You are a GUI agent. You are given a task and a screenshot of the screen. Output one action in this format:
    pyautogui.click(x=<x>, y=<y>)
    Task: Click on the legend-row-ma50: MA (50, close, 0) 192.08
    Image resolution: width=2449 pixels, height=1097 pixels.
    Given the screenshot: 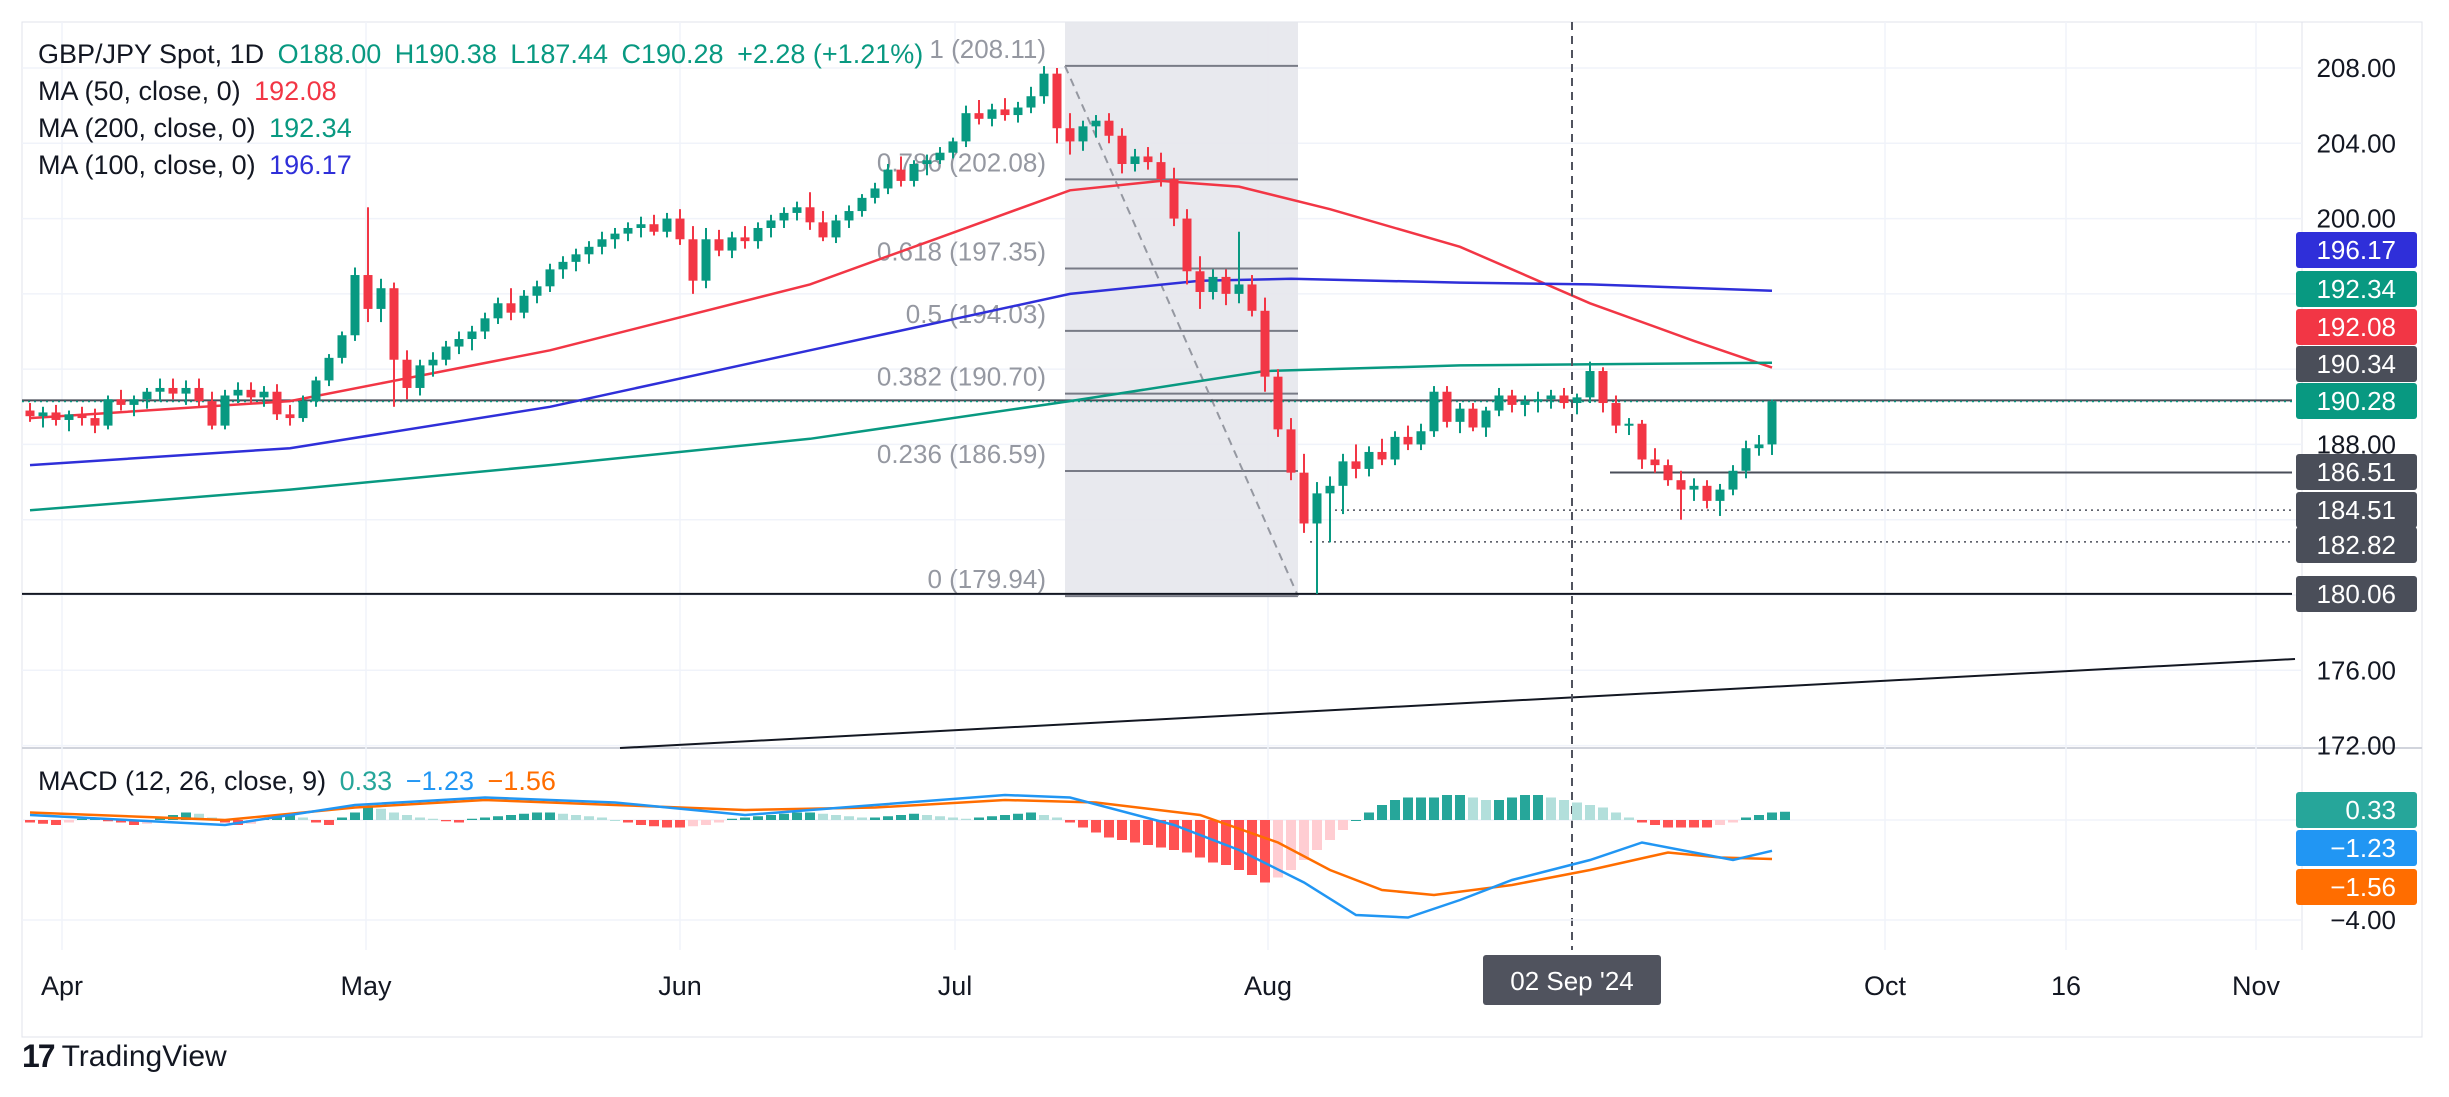 What is the action you would take?
    pyautogui.click(x=483, y=91)
    